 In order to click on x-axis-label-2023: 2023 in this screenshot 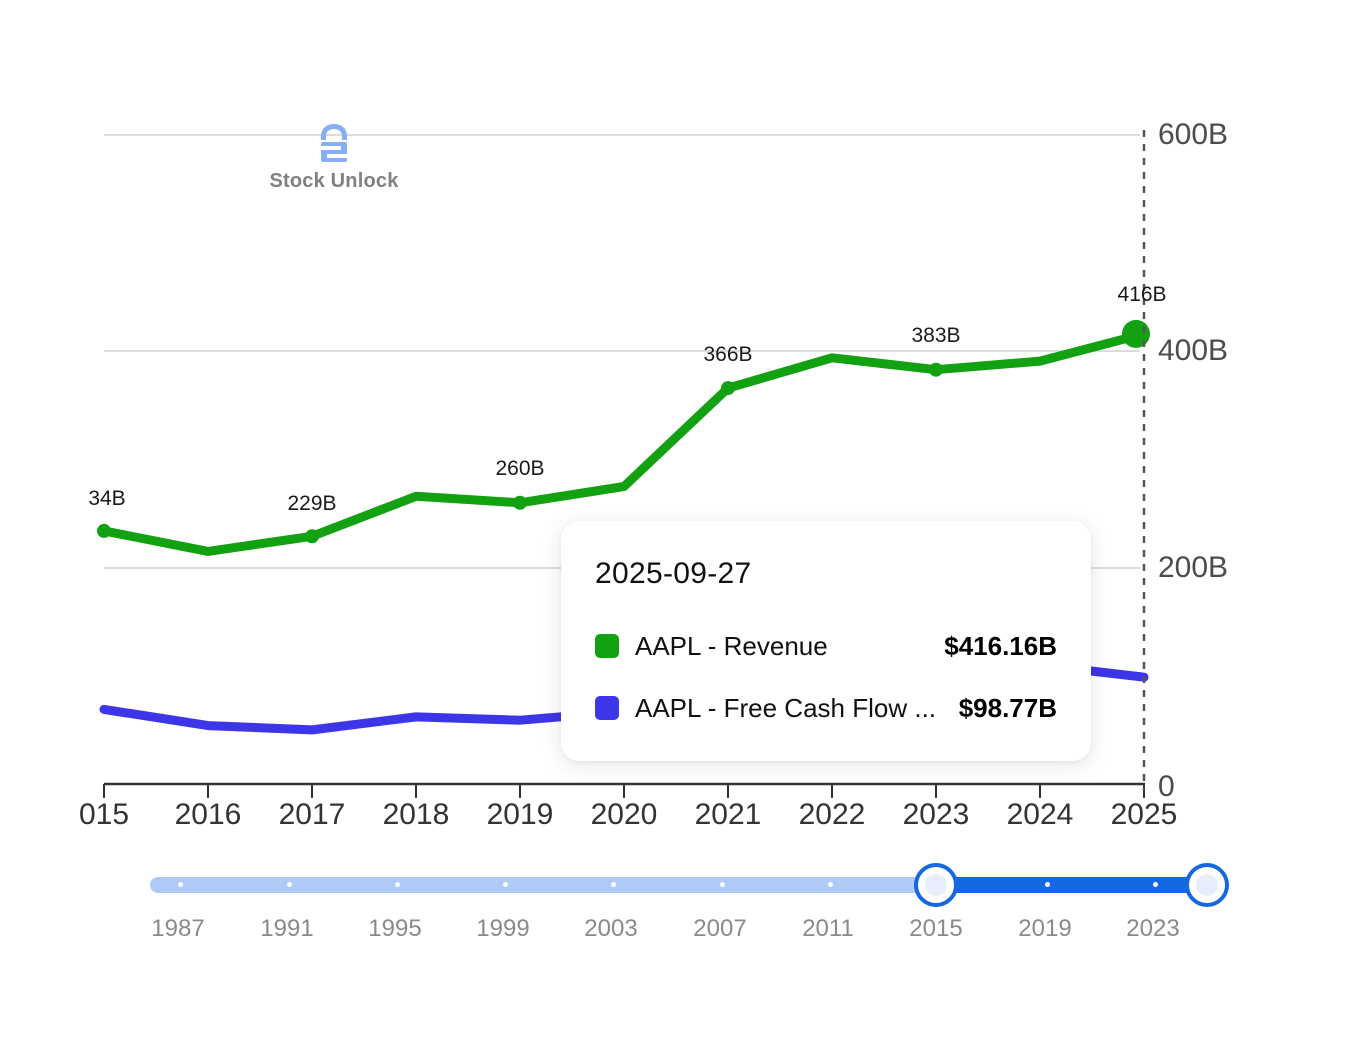, I will do `click(936, 814)`.